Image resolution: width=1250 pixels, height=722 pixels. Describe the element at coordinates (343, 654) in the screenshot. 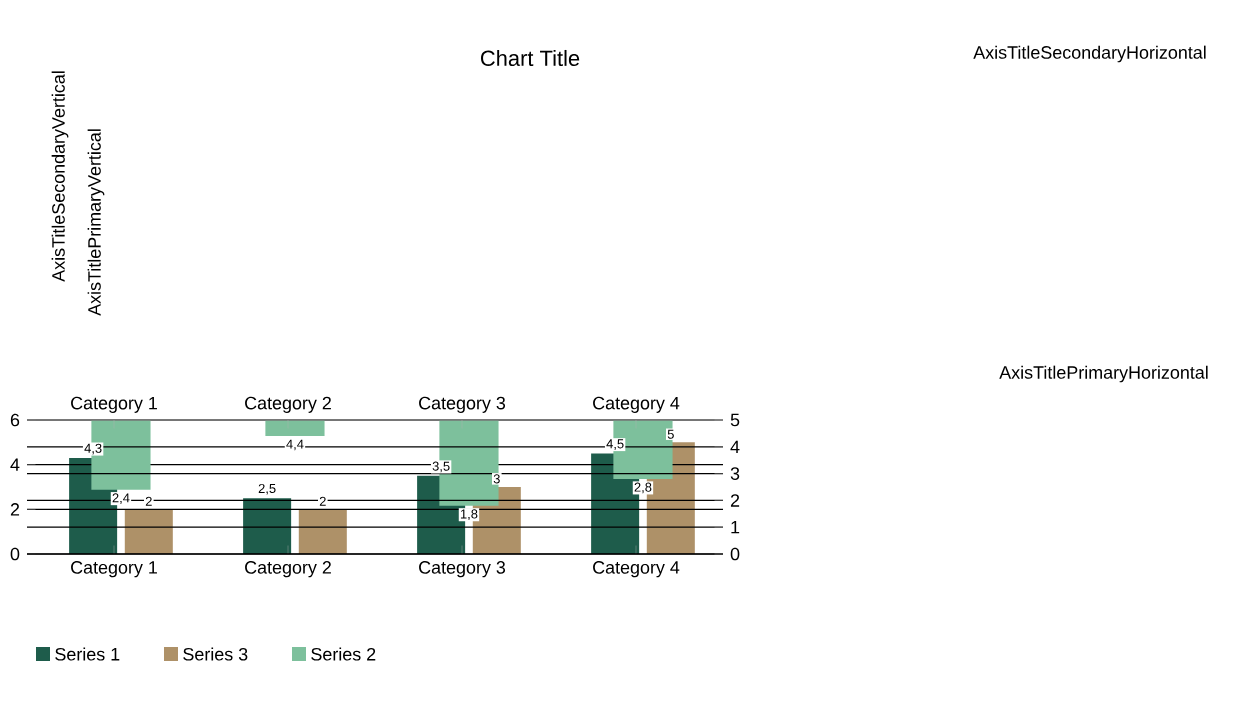

I see `legend-label: Series 2` at that location.